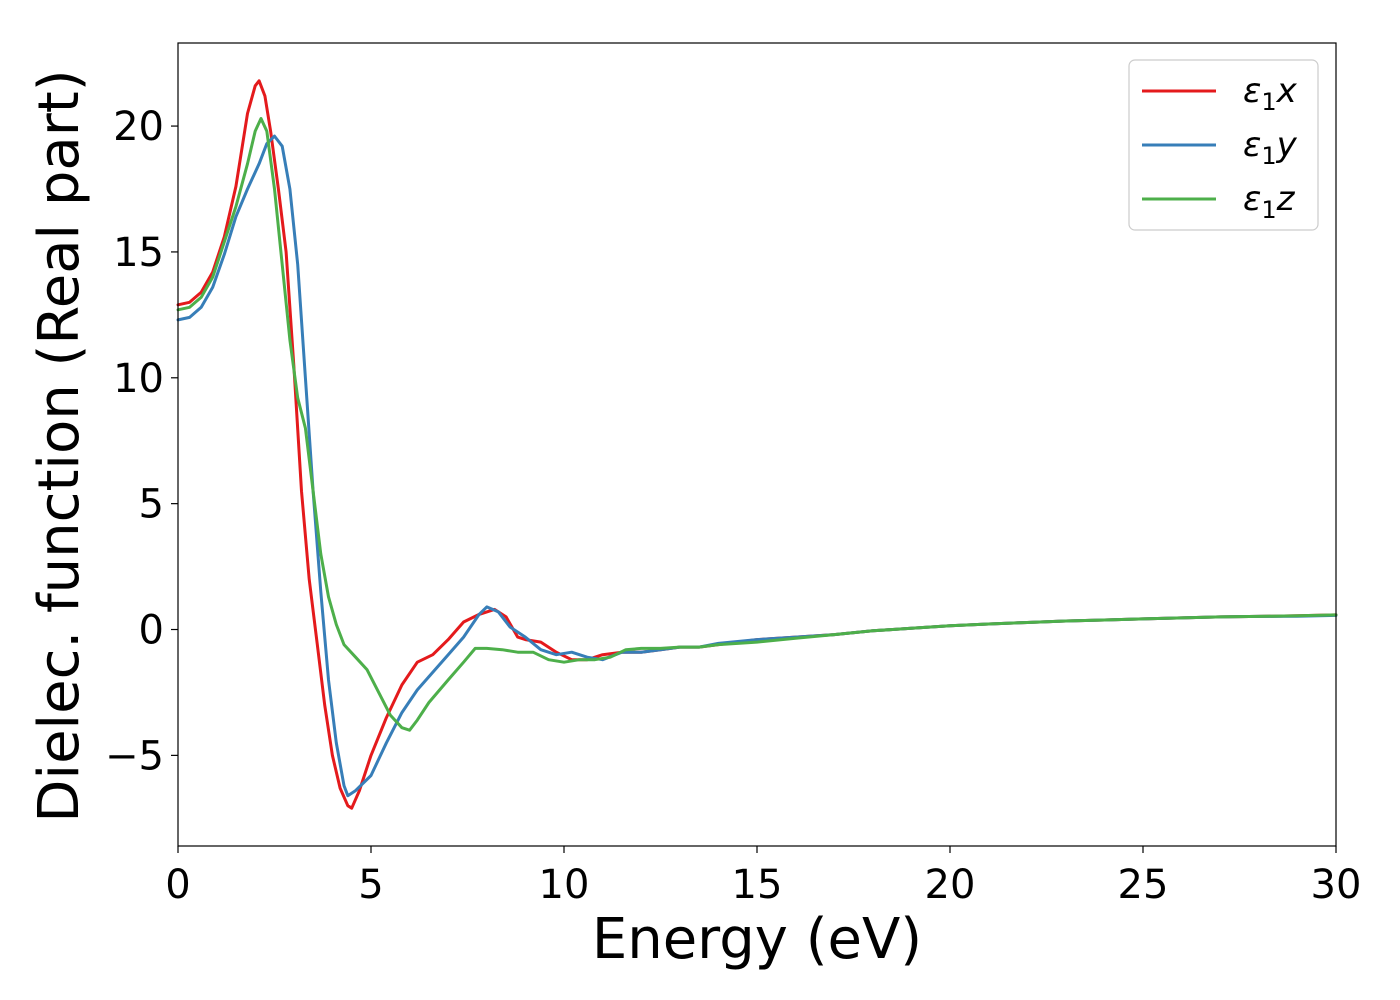 Image resolution: width=1400 pixels, height=1000 pixels. I want to click on legend-box, so click(1223, 145).